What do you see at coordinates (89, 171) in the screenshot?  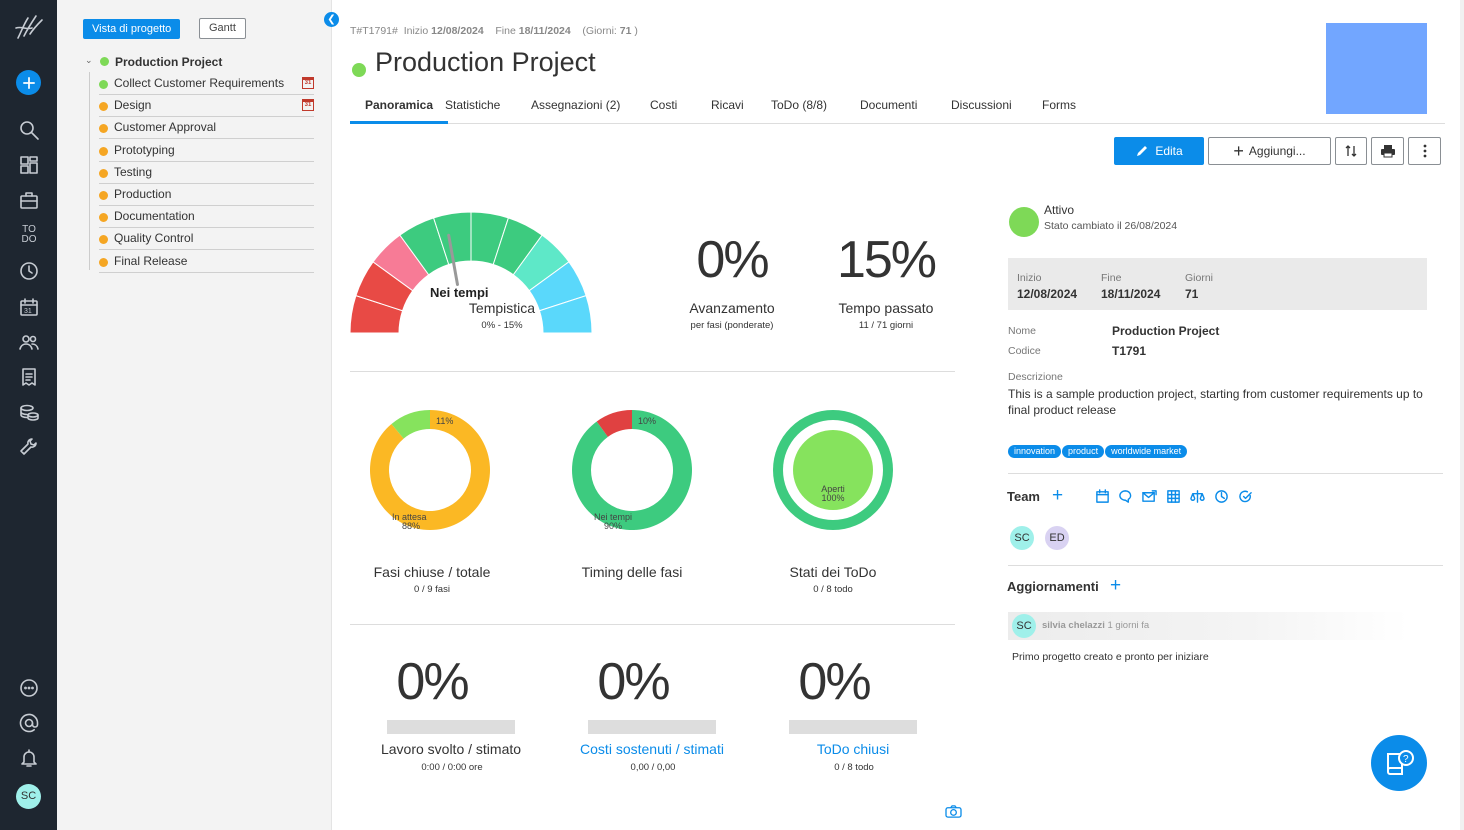 I see `tree-line` at bounding box center [89, 171].